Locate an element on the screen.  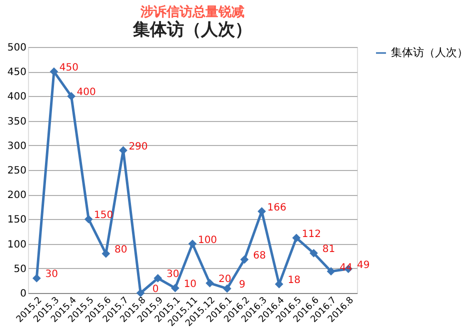
chart-title: 涉诉信访总量锐减 is located at coordinates (192, 12).